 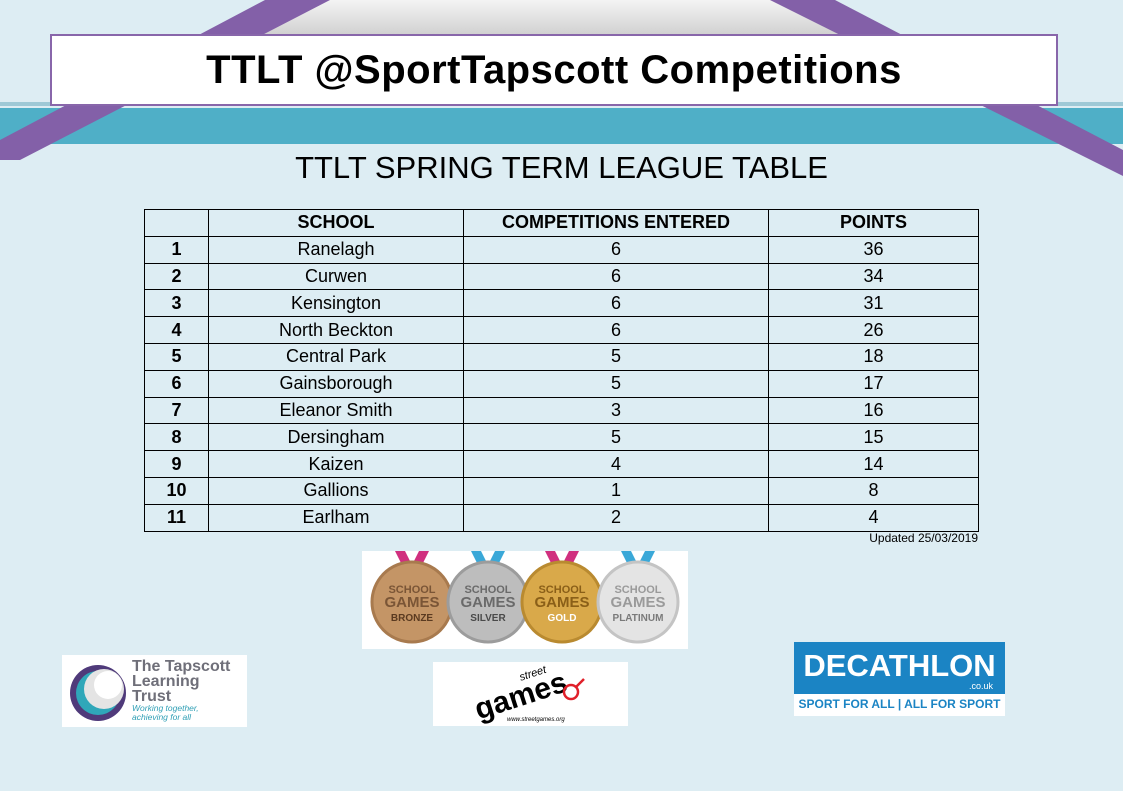 What do you see at coordinates (638, 618) in the screenshot?
I see `svg-text: PLATINUM` at bounding box center [638, 618].